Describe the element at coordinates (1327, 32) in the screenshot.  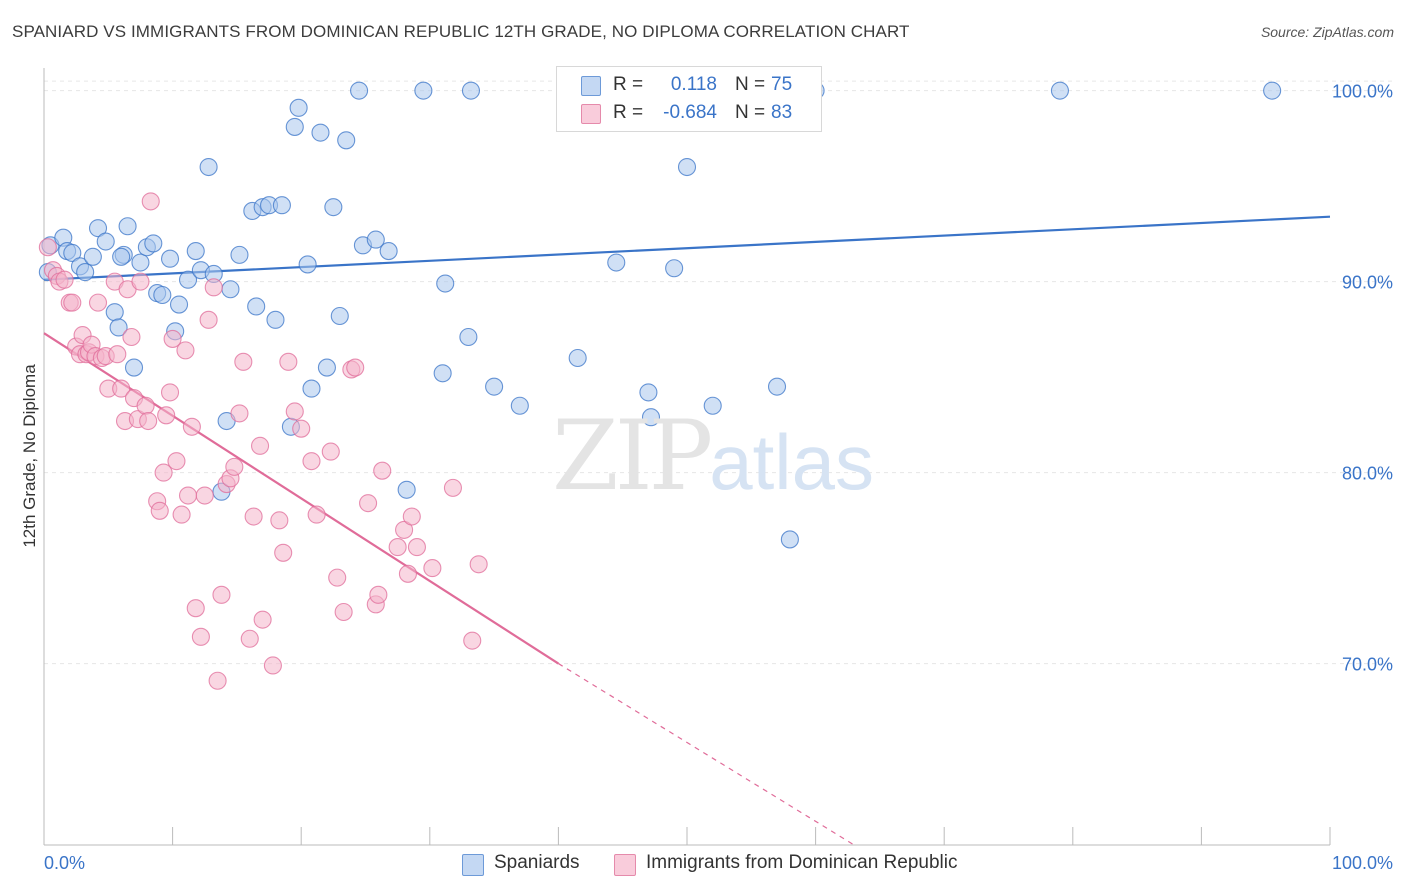
I see `source-credit: Source: ZipAtlas.com` at that location.